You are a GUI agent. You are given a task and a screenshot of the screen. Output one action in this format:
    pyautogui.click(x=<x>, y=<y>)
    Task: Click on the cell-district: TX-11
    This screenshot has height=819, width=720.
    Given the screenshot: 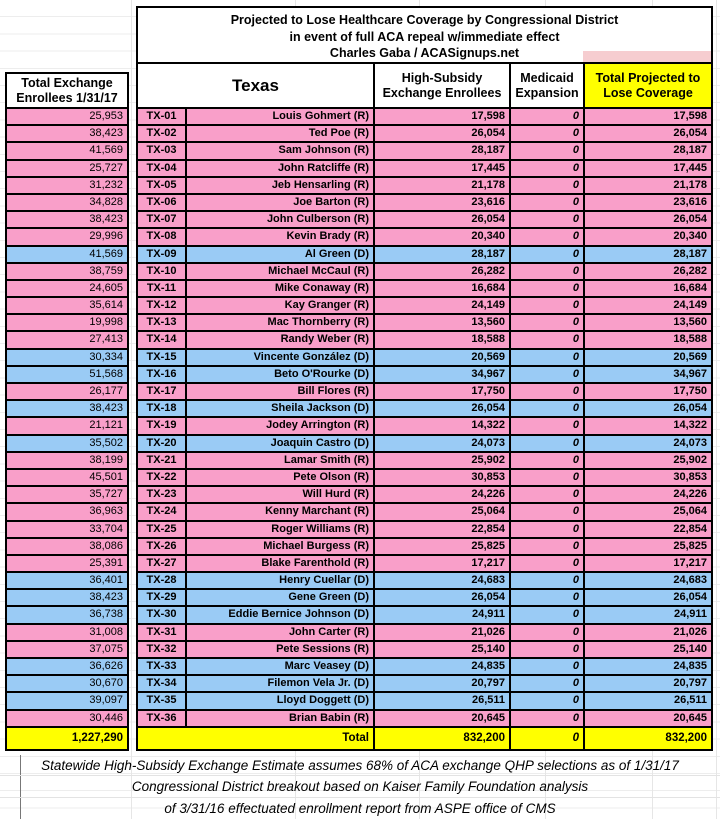 What is the action you would take?
    pyautogui.click(x=162, y=288)
    